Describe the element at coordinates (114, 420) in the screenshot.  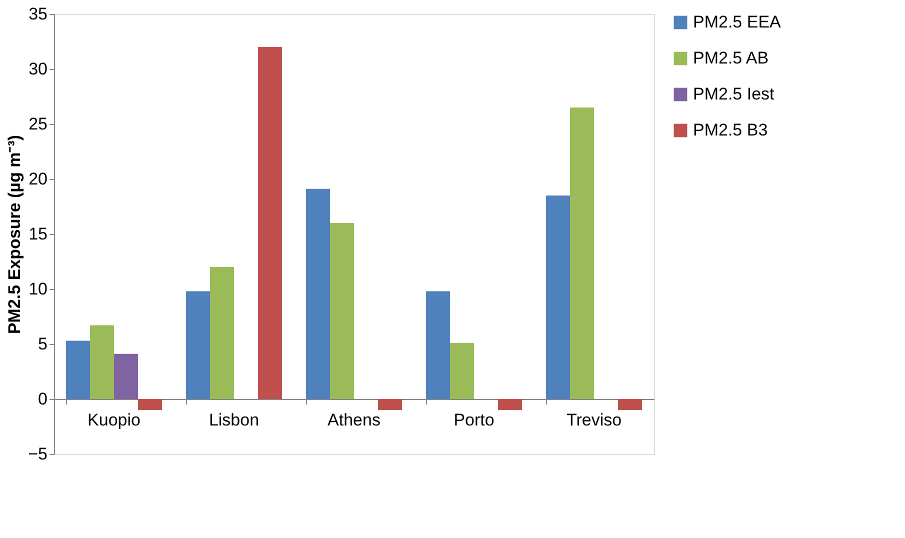
I see `x-tick-label: Kuopio` at that location.